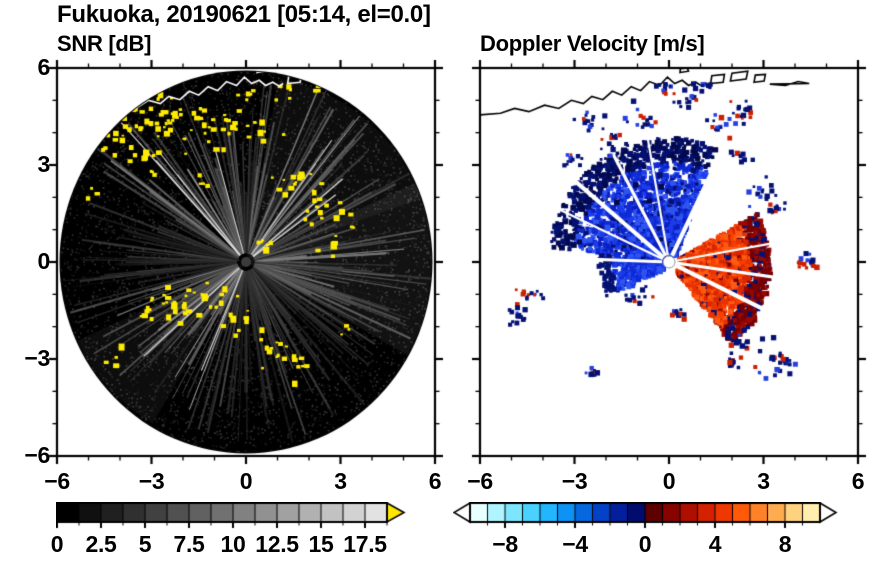  Describe the element at coordinates (189, 544) in the screenshot. I see `snr-colorbar-tick-label: 7.5` at that location.